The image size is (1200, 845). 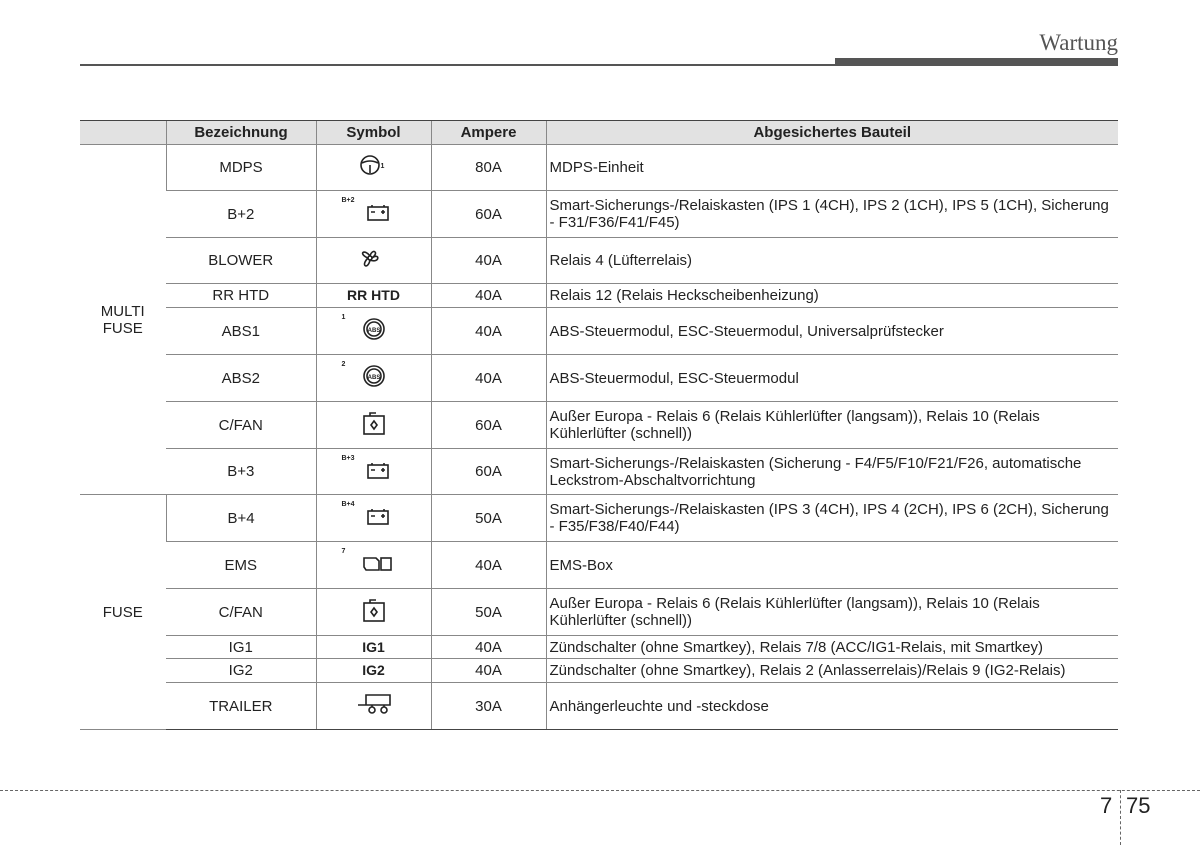 What do you see at coordinates (240, 518) in the screenshot?
I see `fuse-name: B+4` at bounding box center [240, 518].